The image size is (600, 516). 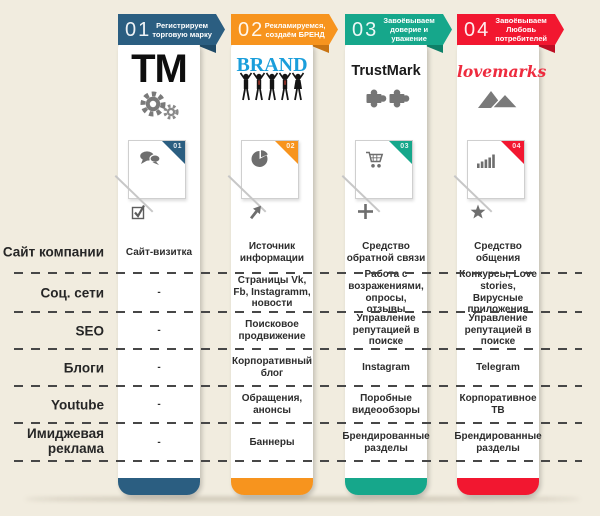 I want to click on stage-column-02: BRAND, so click(x=270, y=258).